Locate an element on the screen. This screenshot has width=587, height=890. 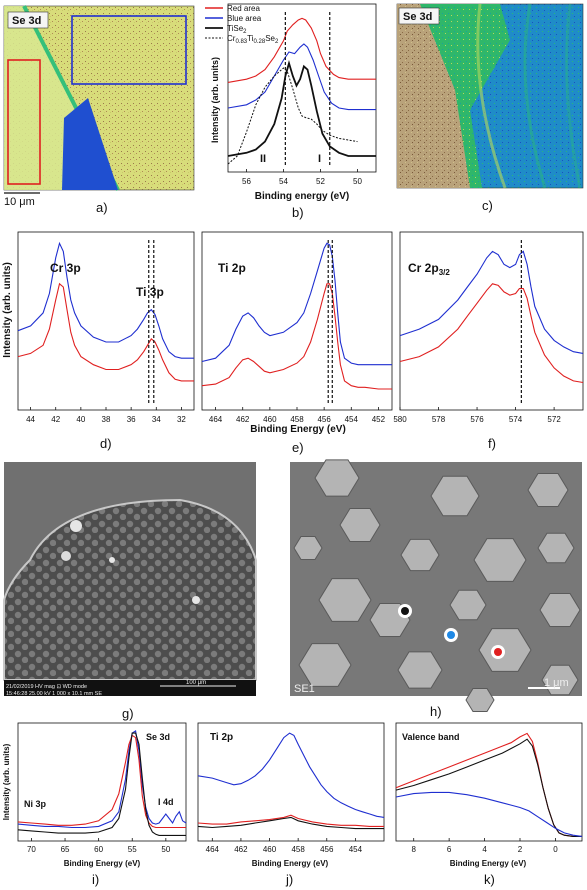
sem-scale-h: 1 μm is located at coordinates (556, 683).